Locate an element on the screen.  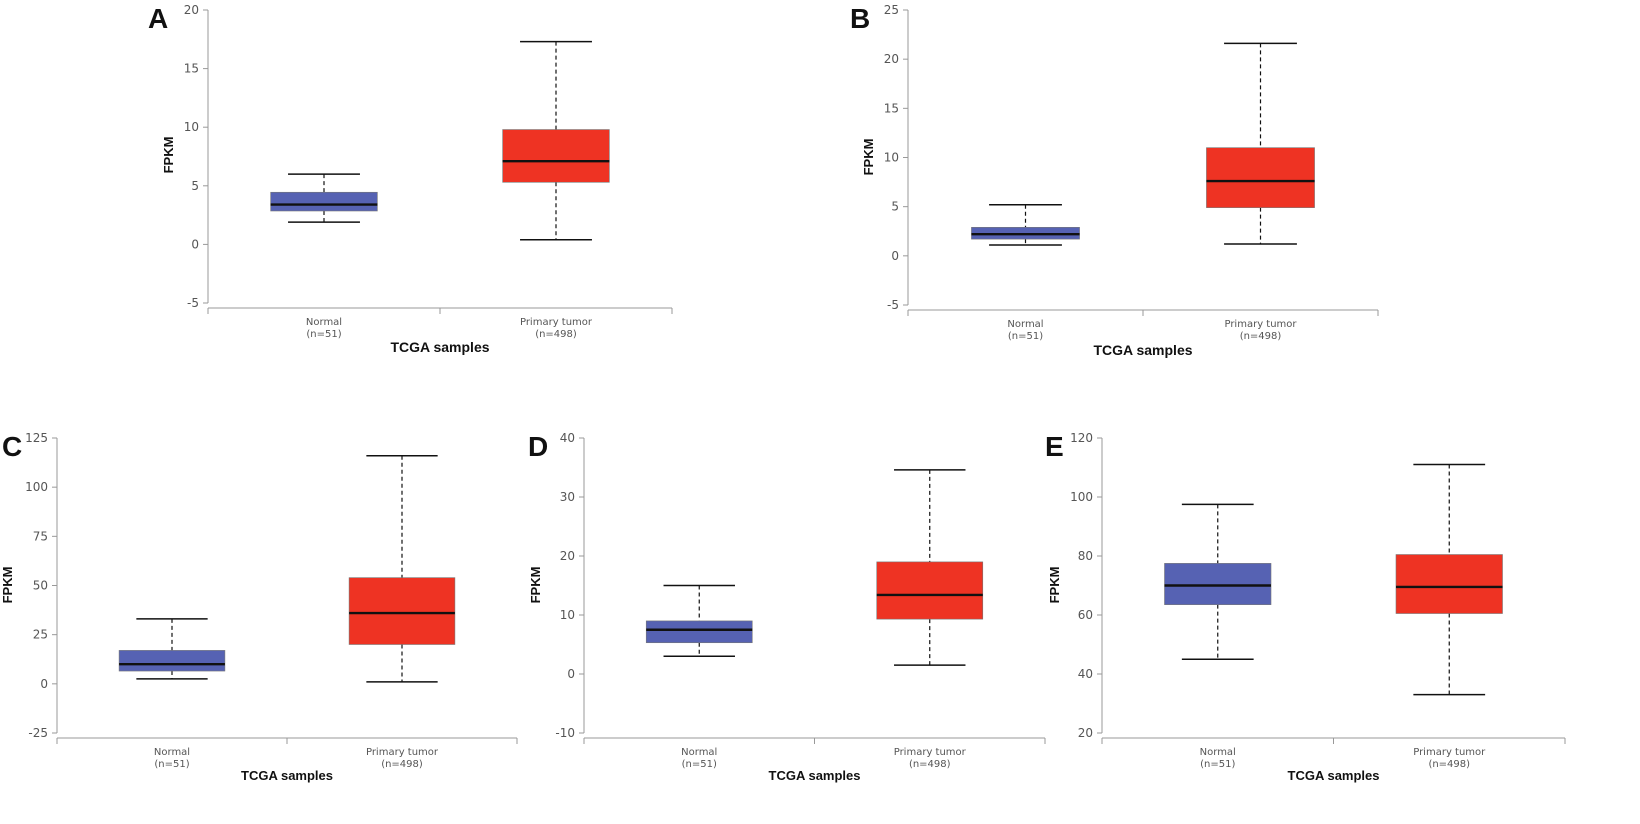
panel-letter: E is located at coordinates (1054, 446).